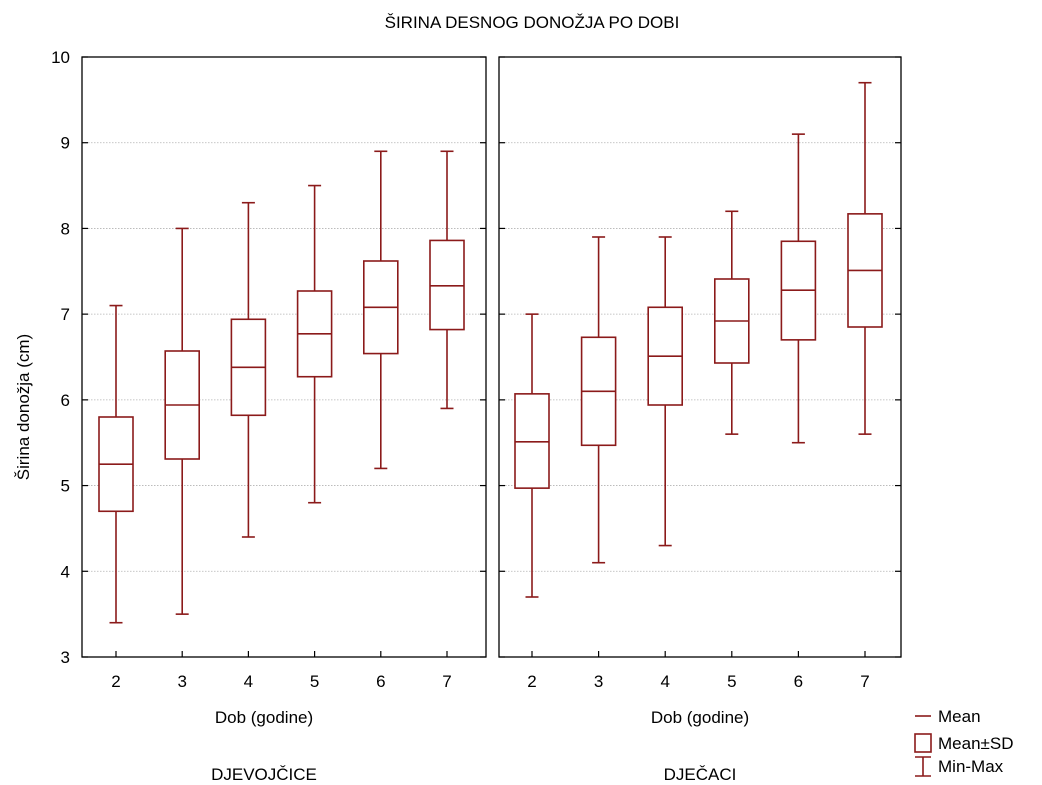 Image resolution: width=1042 pixels, height=785 pixels. Describe the element at coordinates (65, 400) in the screenshot. I see `y-tick-label: 6` at that location.